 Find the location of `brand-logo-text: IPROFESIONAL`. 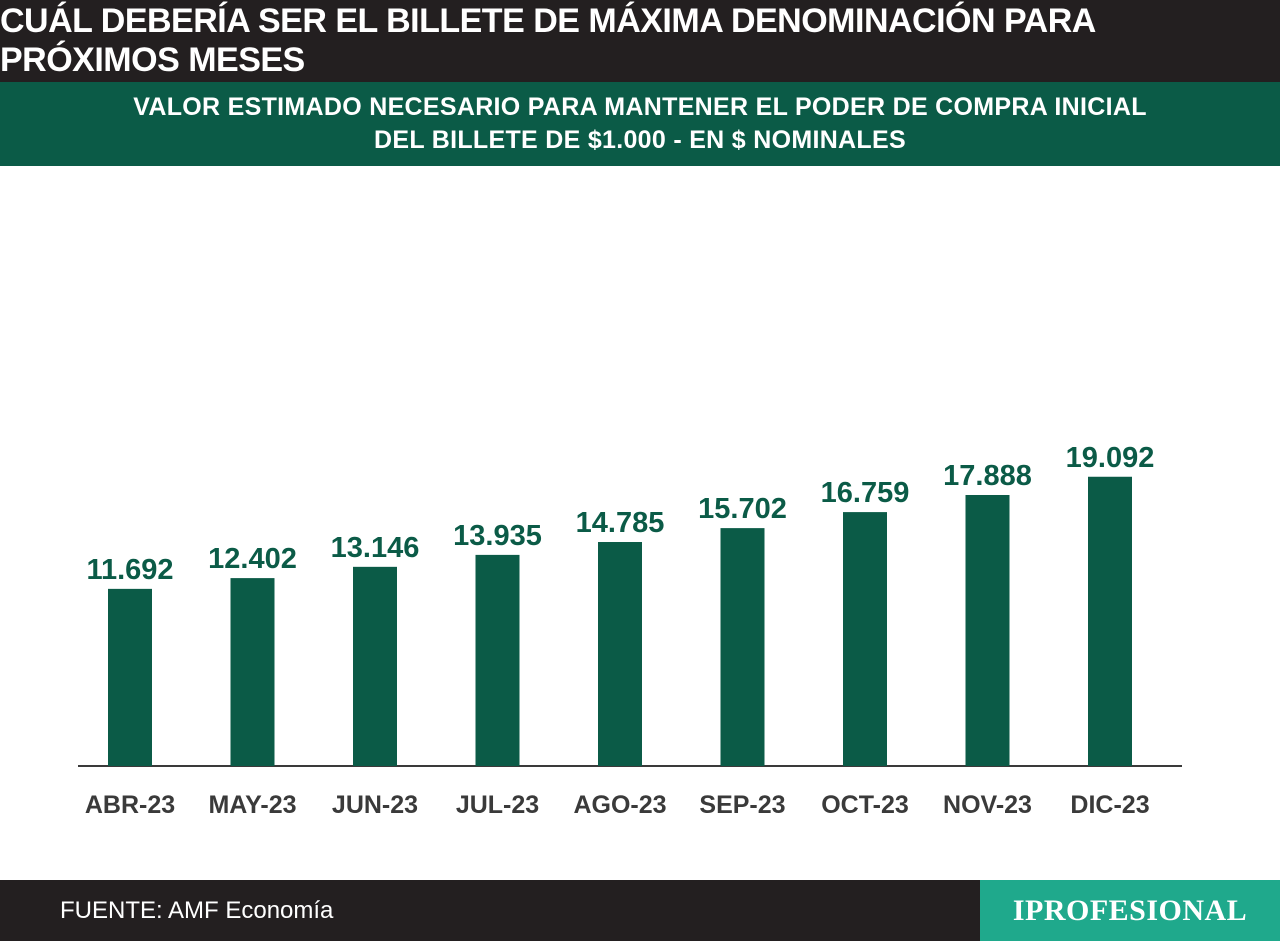

brand-logo-text: IPROFESIONAL is located at coordinates (1130, 910).